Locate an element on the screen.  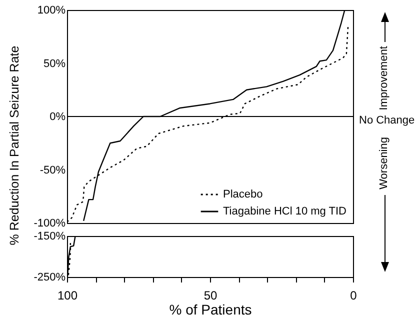
y-tick-label: -50% is located at coordinates (53, 170).